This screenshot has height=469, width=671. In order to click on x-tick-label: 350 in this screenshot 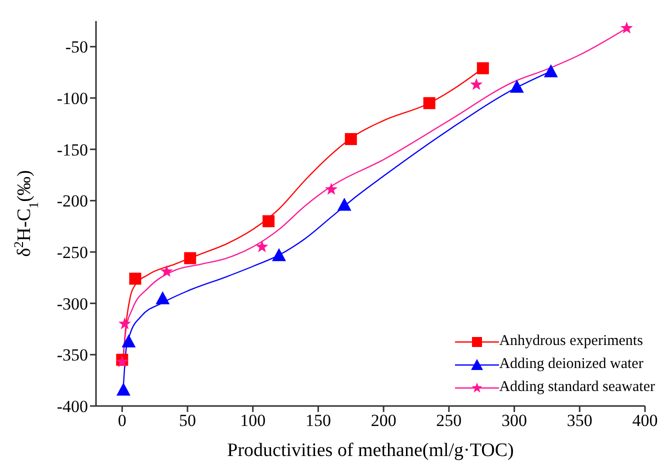, I will do `click(579, 420)`.